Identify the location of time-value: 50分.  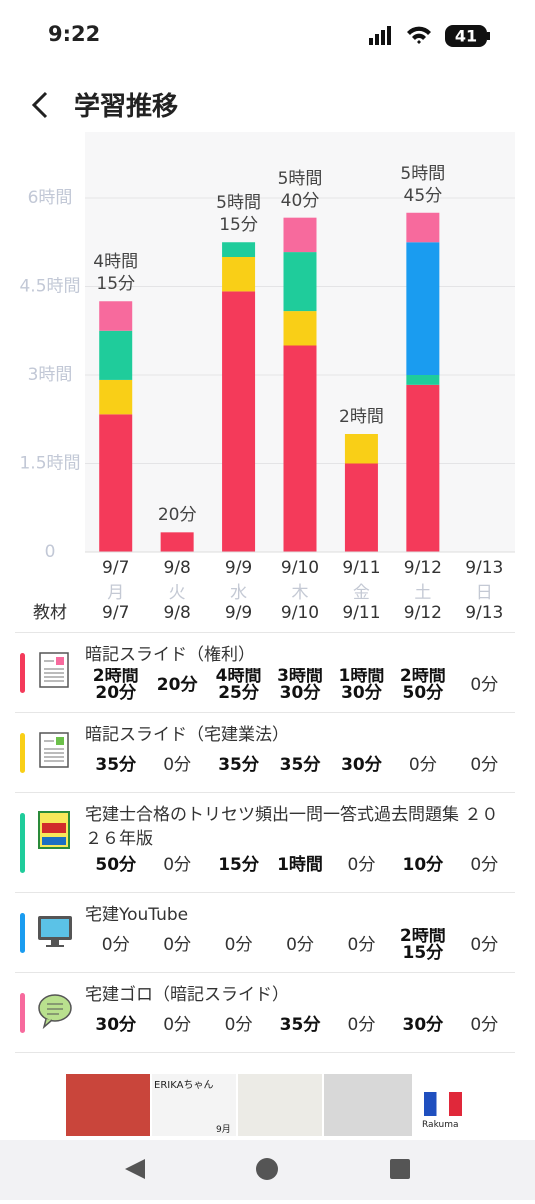
(116, 864).